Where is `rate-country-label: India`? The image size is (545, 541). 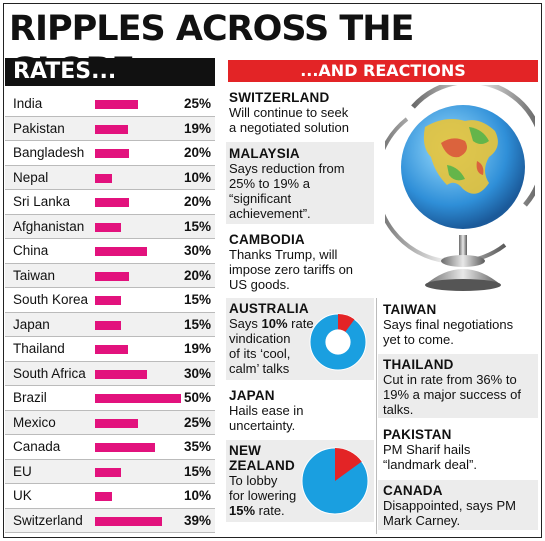 rate-country-label: India is located at coordinates (28, 103).